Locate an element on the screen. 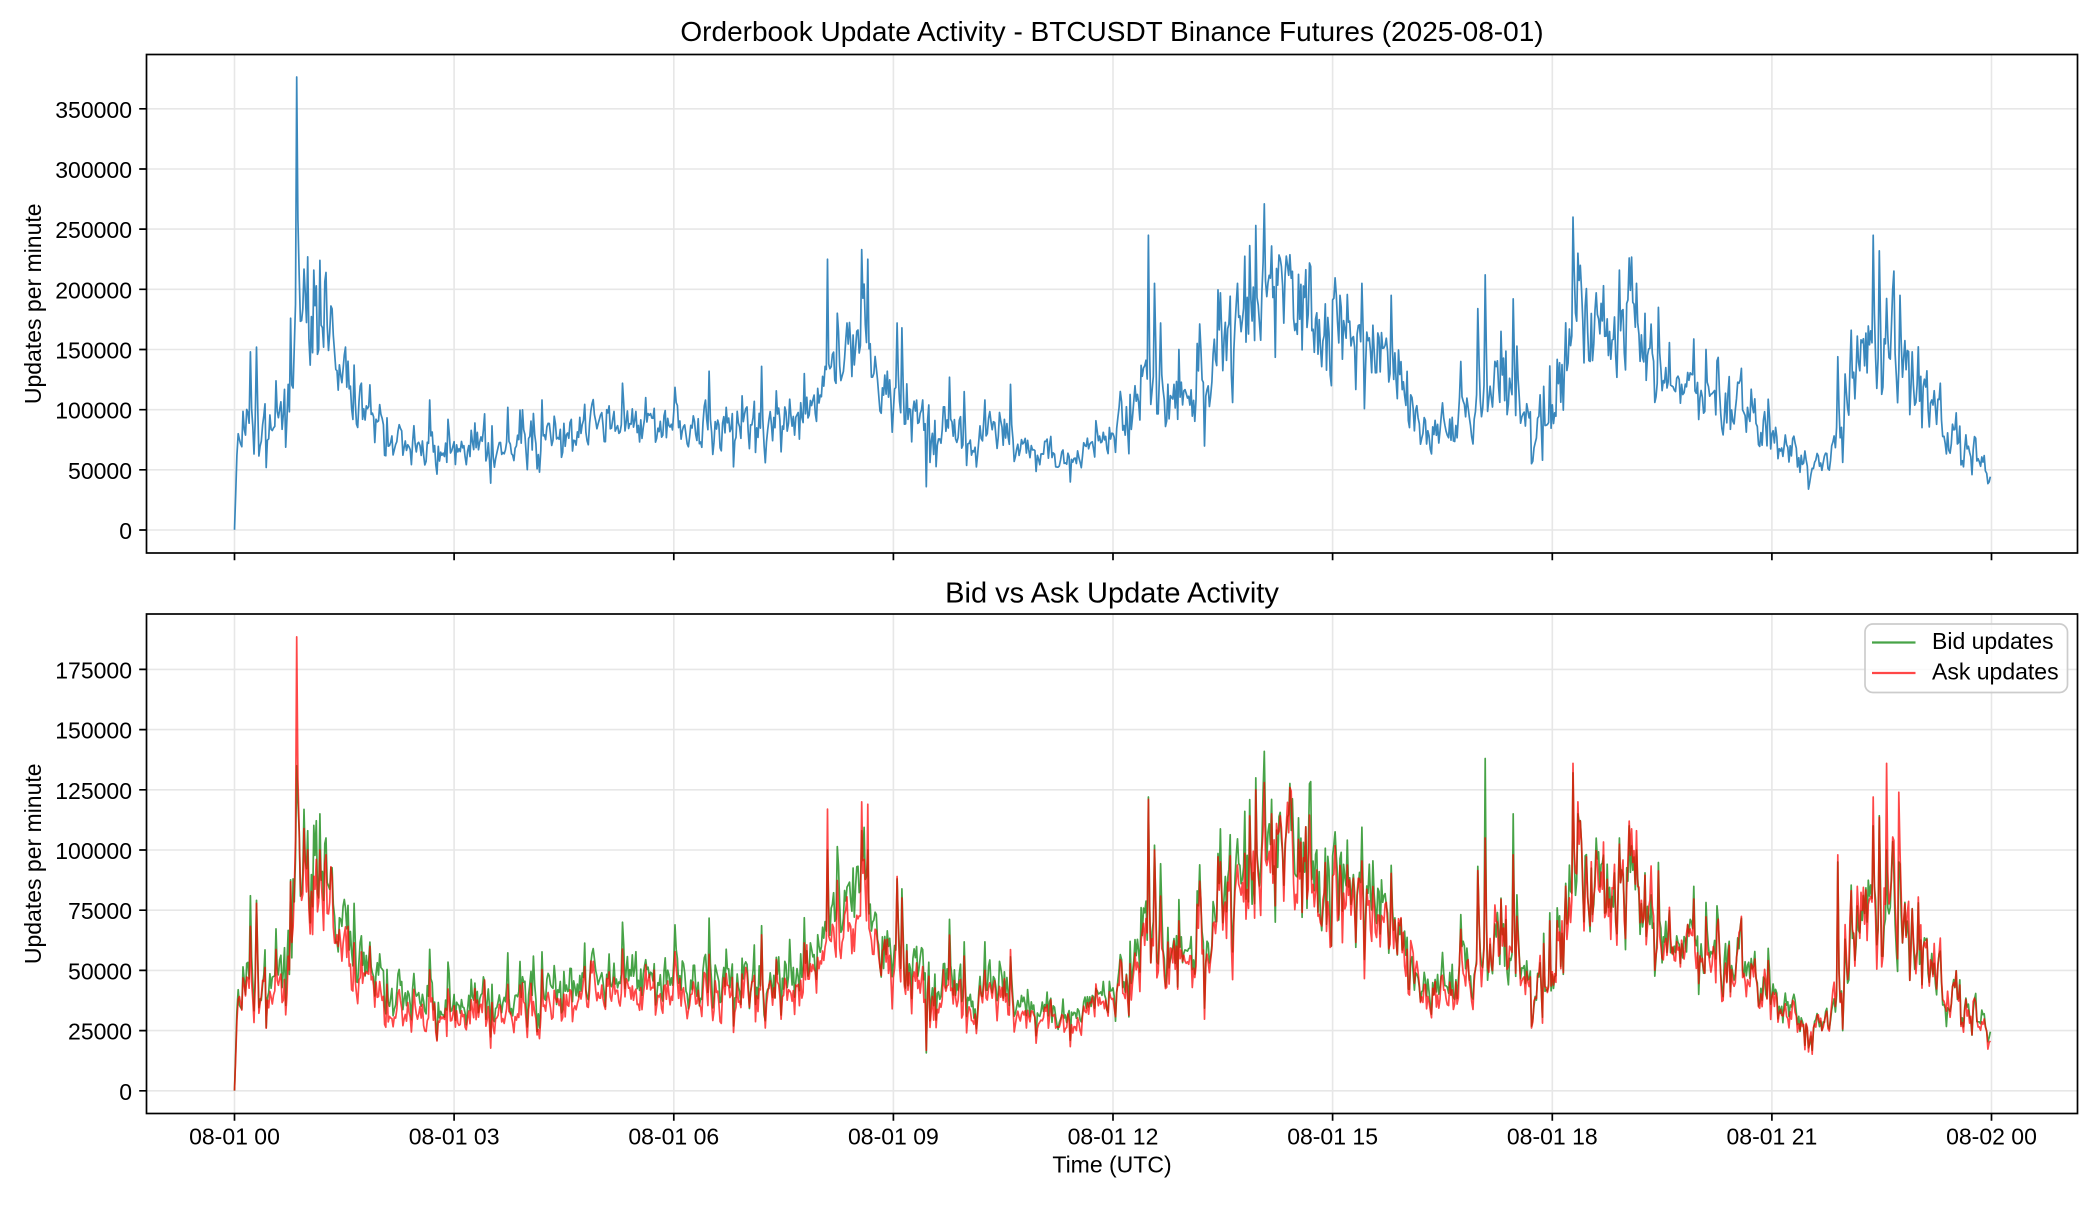 This screenshot has height=1205, width=2100. svg-text: 08-01 00 is located at coordinates (234, 1137).